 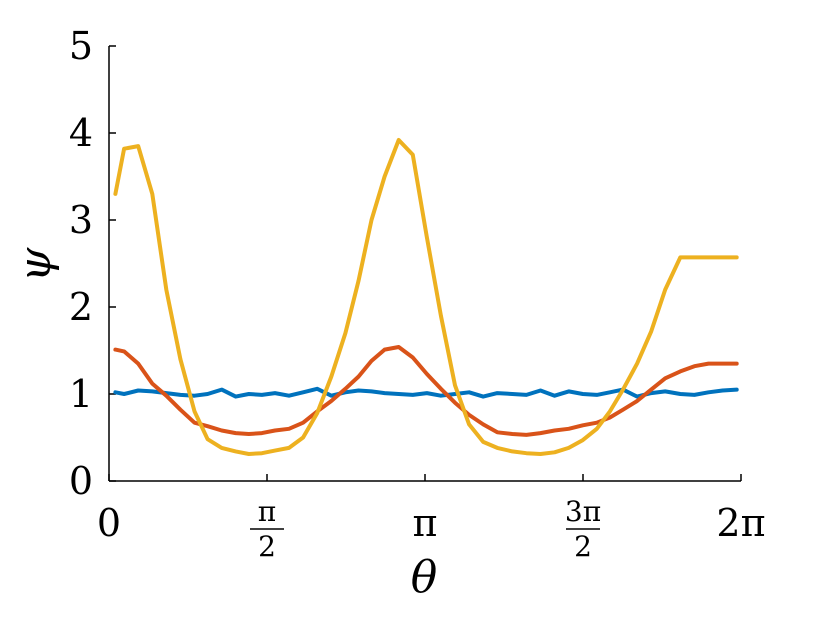 What do you see at coordinates (81, 394) in the screenshot?
I see `y-tick-label: 1` at bounding box center [81, 394].